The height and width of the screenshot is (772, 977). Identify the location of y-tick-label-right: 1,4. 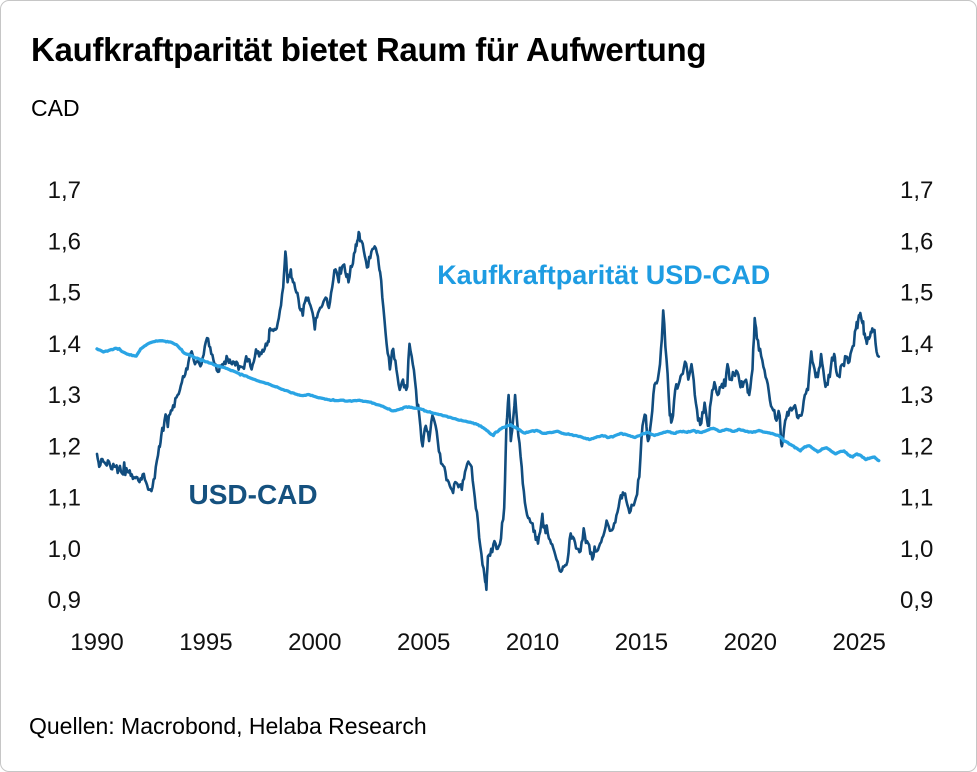
(916, 344).